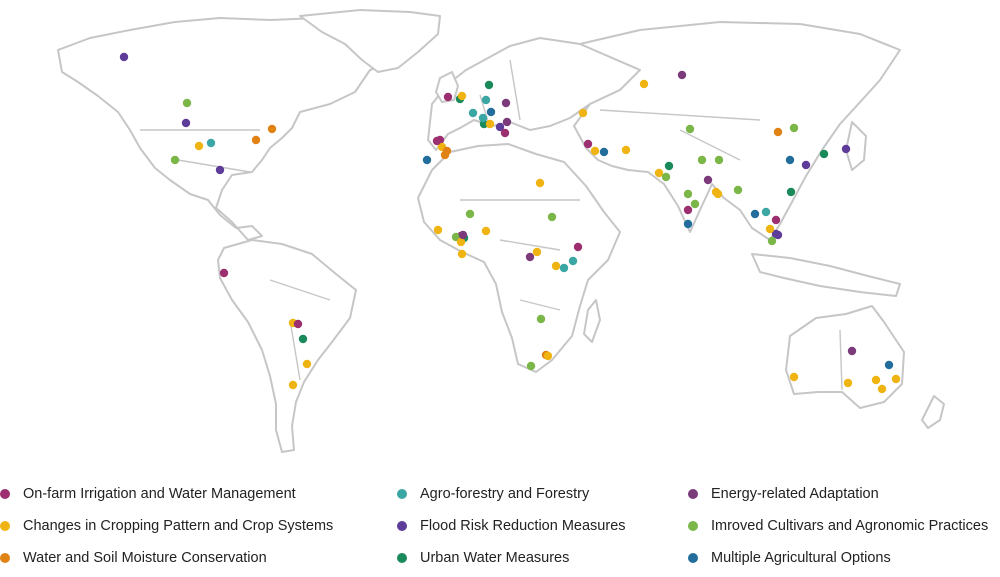  I want to click on legend-label: Flood Risk Reduction Measures, so click(523, 526).